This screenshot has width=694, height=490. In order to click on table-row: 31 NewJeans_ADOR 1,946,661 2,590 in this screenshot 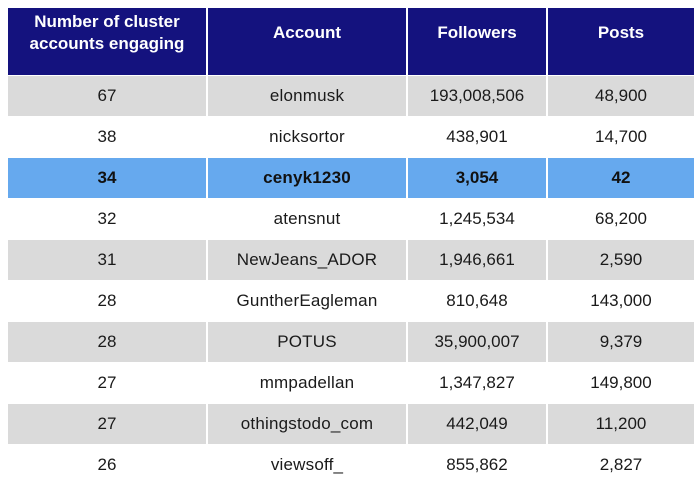, I will do `click(351, 260)`.